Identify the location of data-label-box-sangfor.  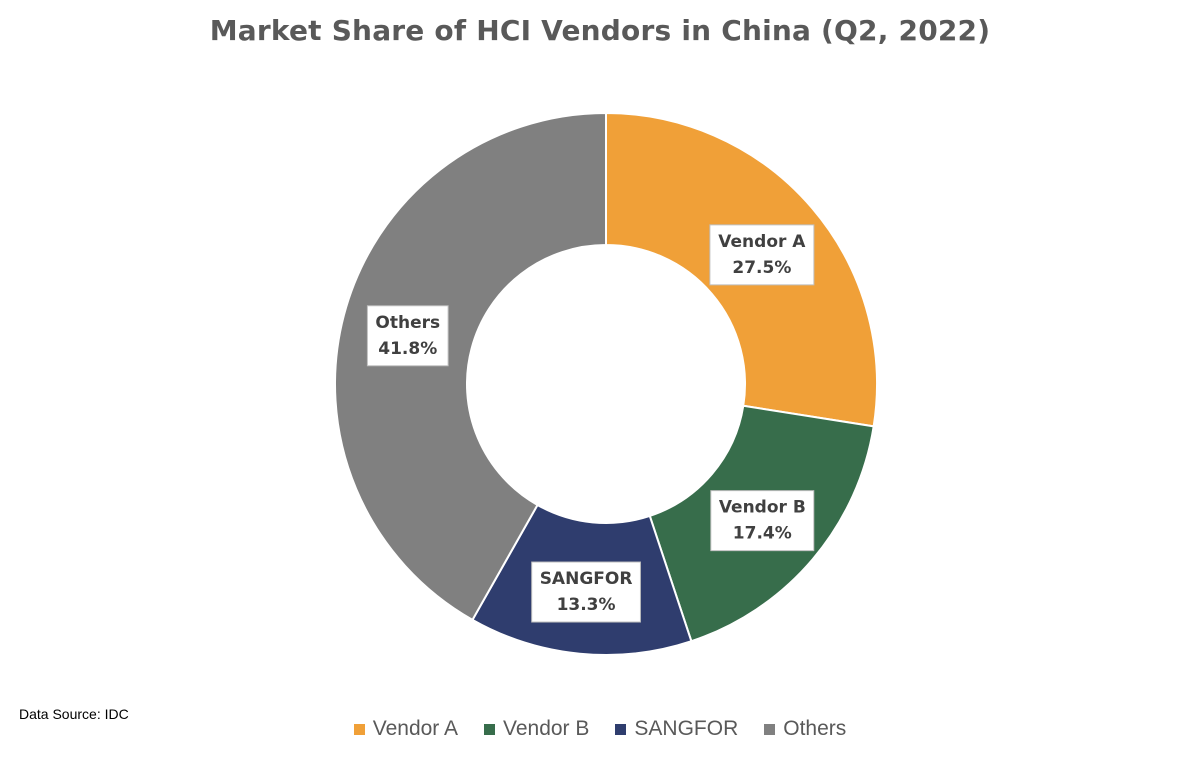
(586, 592).